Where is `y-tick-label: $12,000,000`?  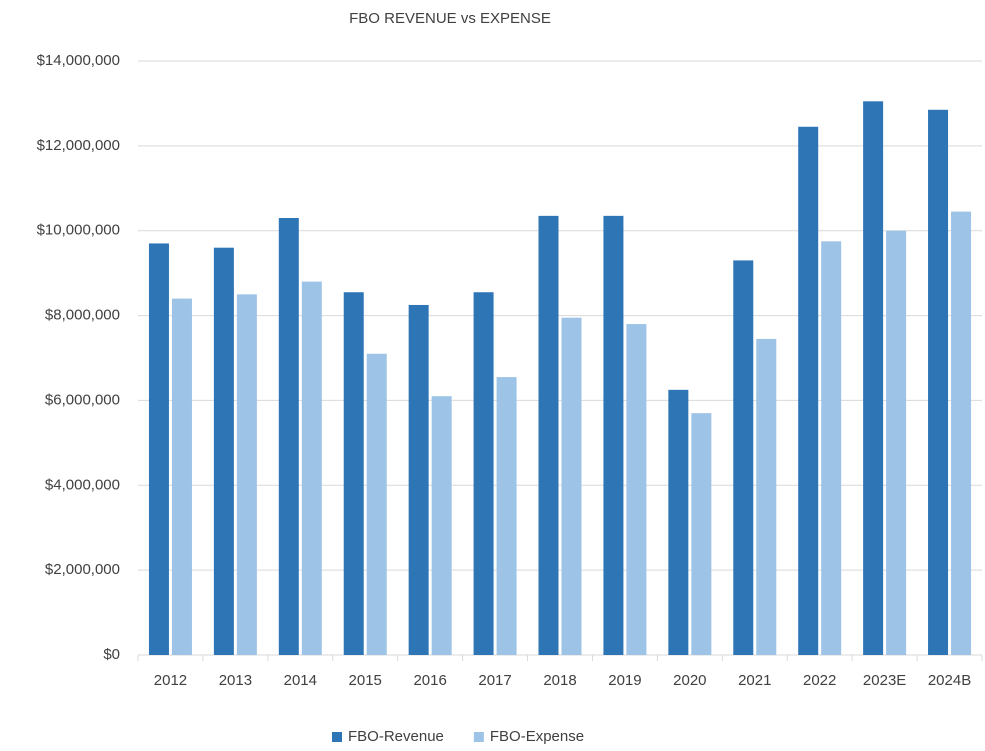
y-tick-label: $12,000,000 is located at coordinates (78, 145).